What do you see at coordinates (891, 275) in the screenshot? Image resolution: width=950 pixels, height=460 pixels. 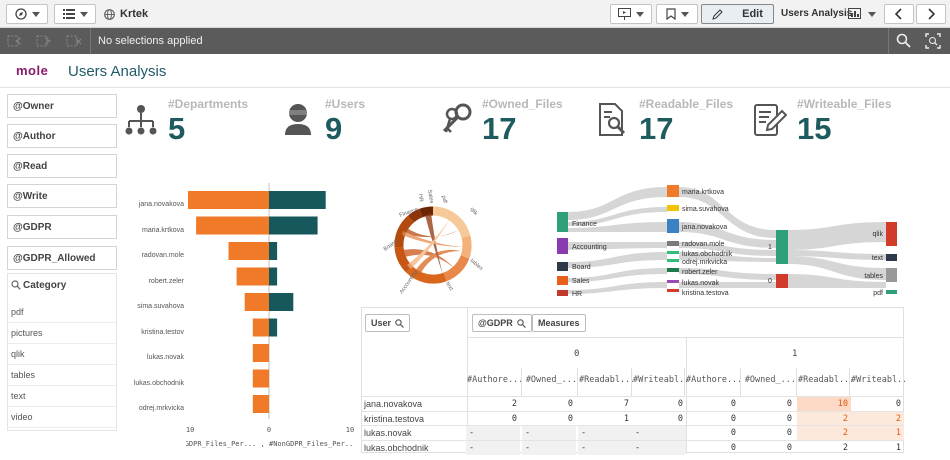 I see `sankey-node-tables` at bounding box center [891, 275].